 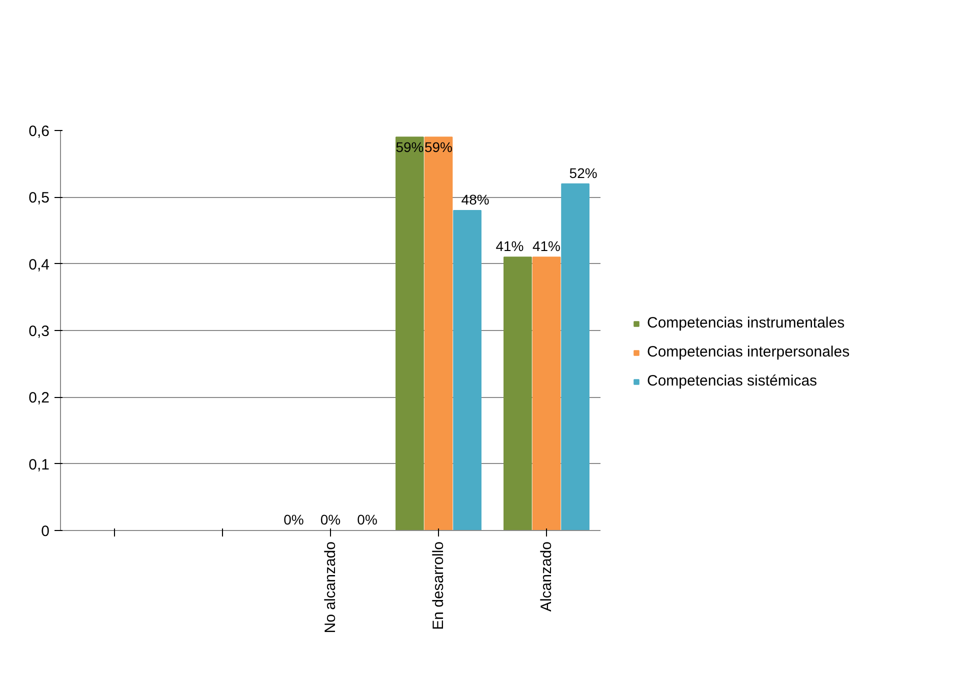 What do you see at coordinates (546, 576) in the screenshot?
I see `x-tick-label: Alcanzado` at bounding box center [546, 576].